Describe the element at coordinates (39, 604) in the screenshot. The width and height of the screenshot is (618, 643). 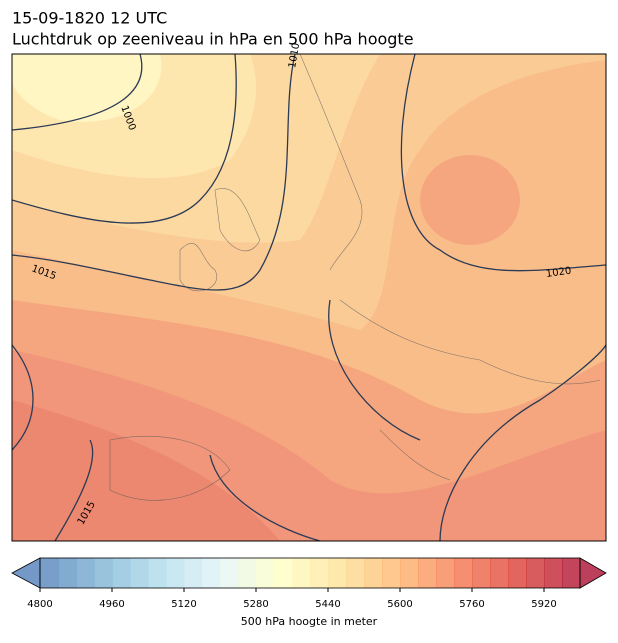
I see `colorbar-tick-label: 4800` at that location.